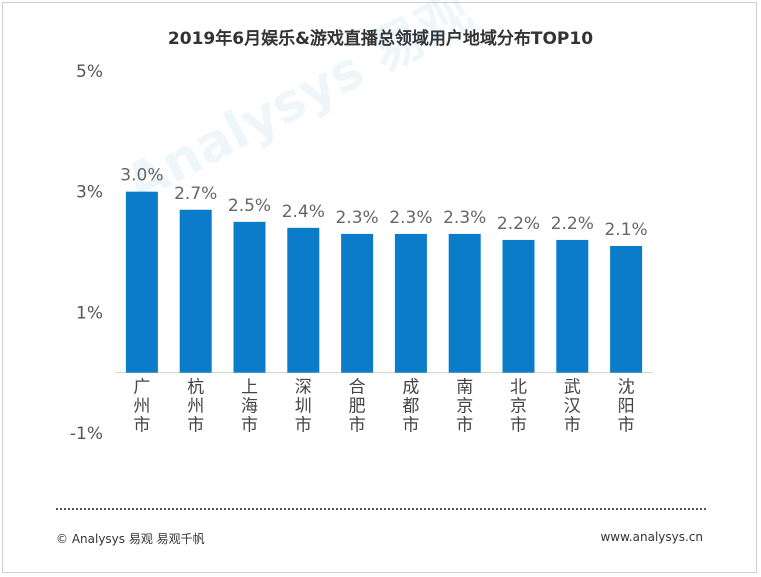 The width and height of the screenshot is (761, 577). I want to click on x-tick-label: 广州市, so click(141, 407).